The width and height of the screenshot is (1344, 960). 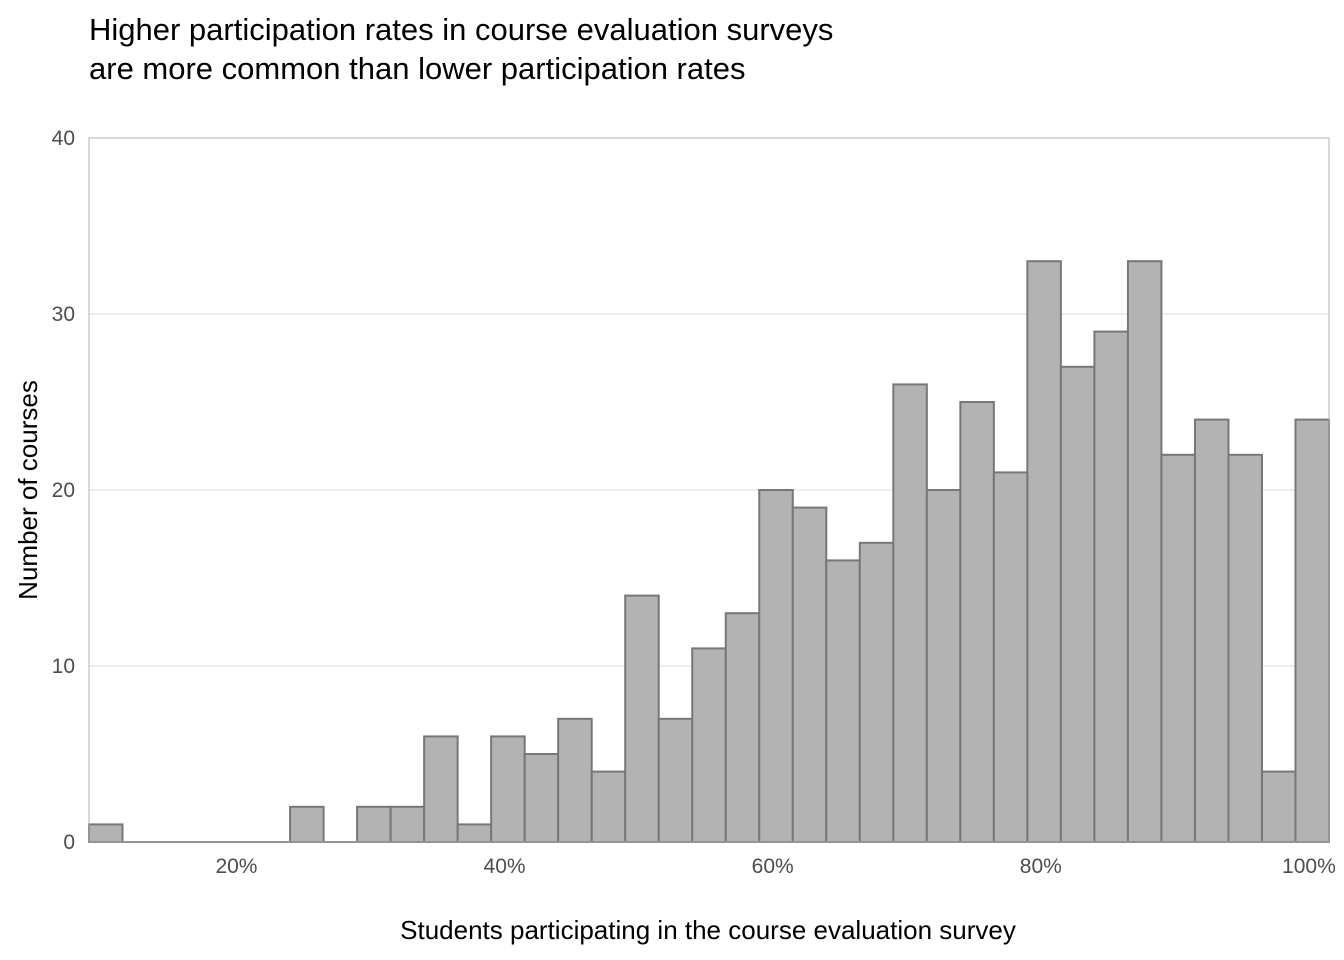 I want to click on y-axis-tick-labels: 0 10 20 30 40, so click(x=63, y=490).